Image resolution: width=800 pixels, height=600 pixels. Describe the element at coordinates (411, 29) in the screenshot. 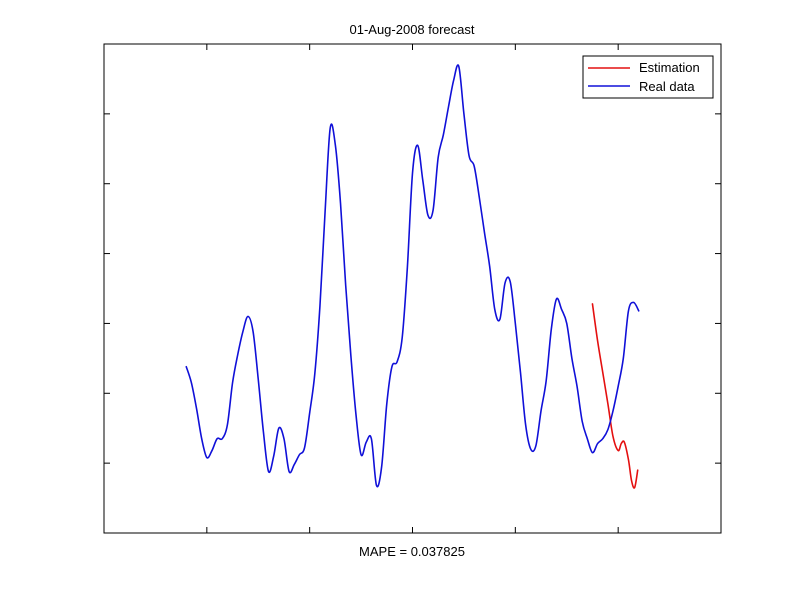

I see `chart-title: 01-Aug-2008 forecast` at that location.